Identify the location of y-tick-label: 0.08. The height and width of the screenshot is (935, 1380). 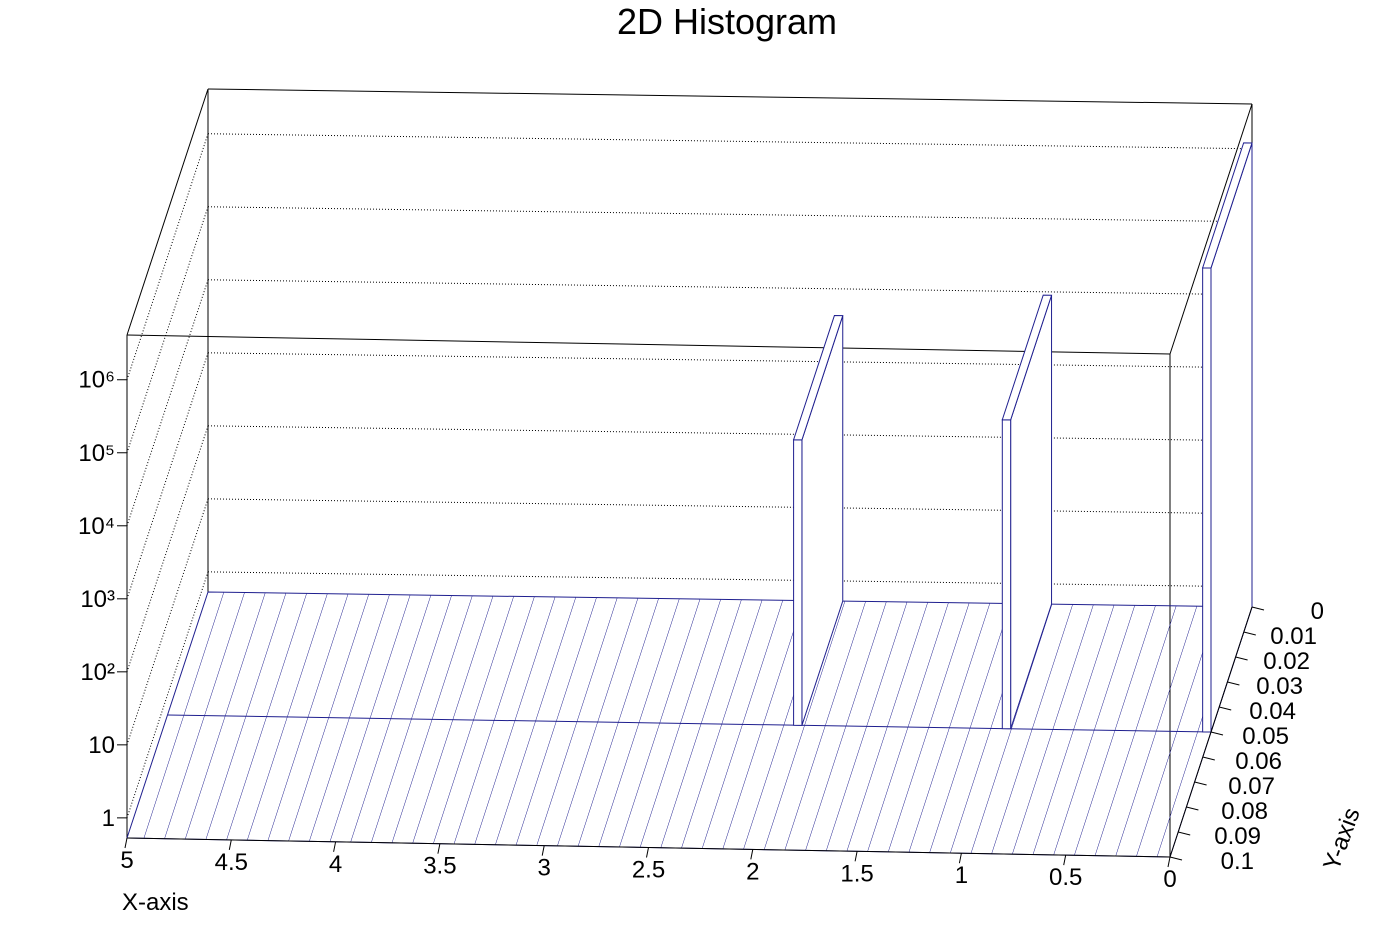
(1244, 811).